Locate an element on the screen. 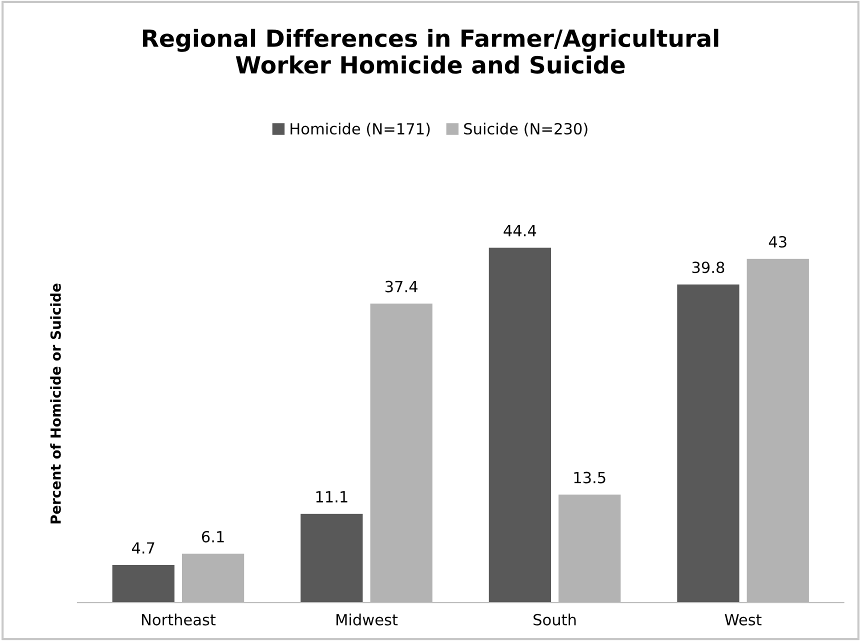  legend-label: Suicide (N=230) is located at coordinates (526, 129).